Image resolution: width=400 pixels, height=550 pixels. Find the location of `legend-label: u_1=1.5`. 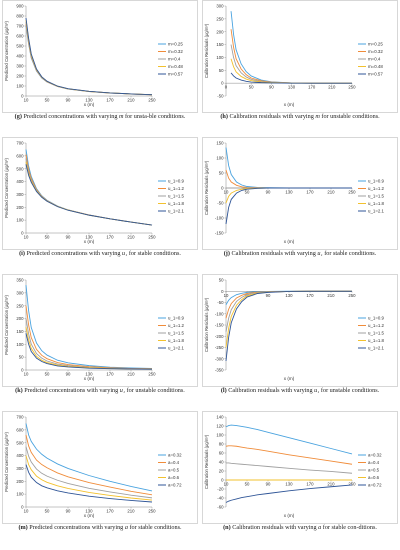

legend-label: u_1=1.5 is located at coordinates (376, 196).